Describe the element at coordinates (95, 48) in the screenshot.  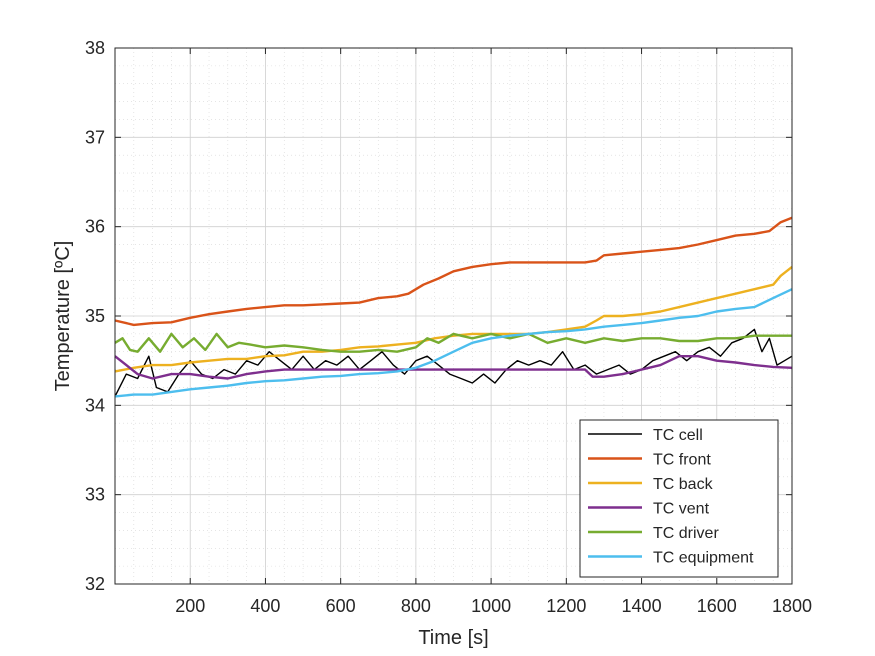
I see `y-tick-label: 38` at that location.